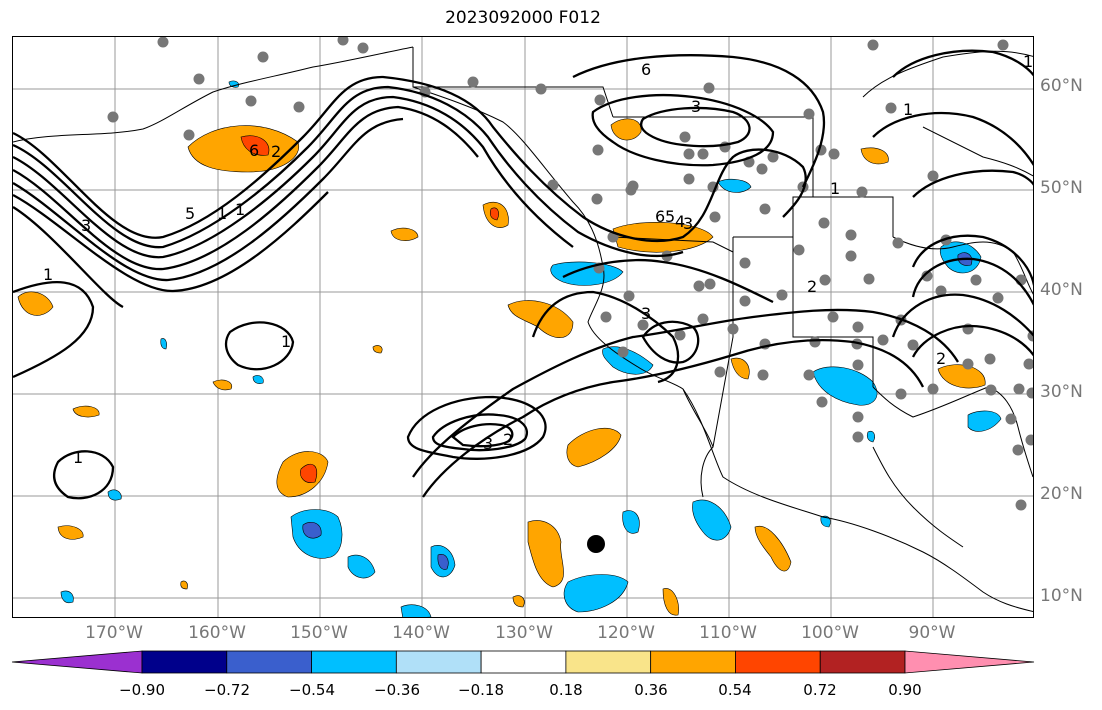 This screenshot has width=1102, height=710. Describe the element at coordinates (1061, 494) in the screenshot. I see `lat-label-20n: 20°N` at that location.